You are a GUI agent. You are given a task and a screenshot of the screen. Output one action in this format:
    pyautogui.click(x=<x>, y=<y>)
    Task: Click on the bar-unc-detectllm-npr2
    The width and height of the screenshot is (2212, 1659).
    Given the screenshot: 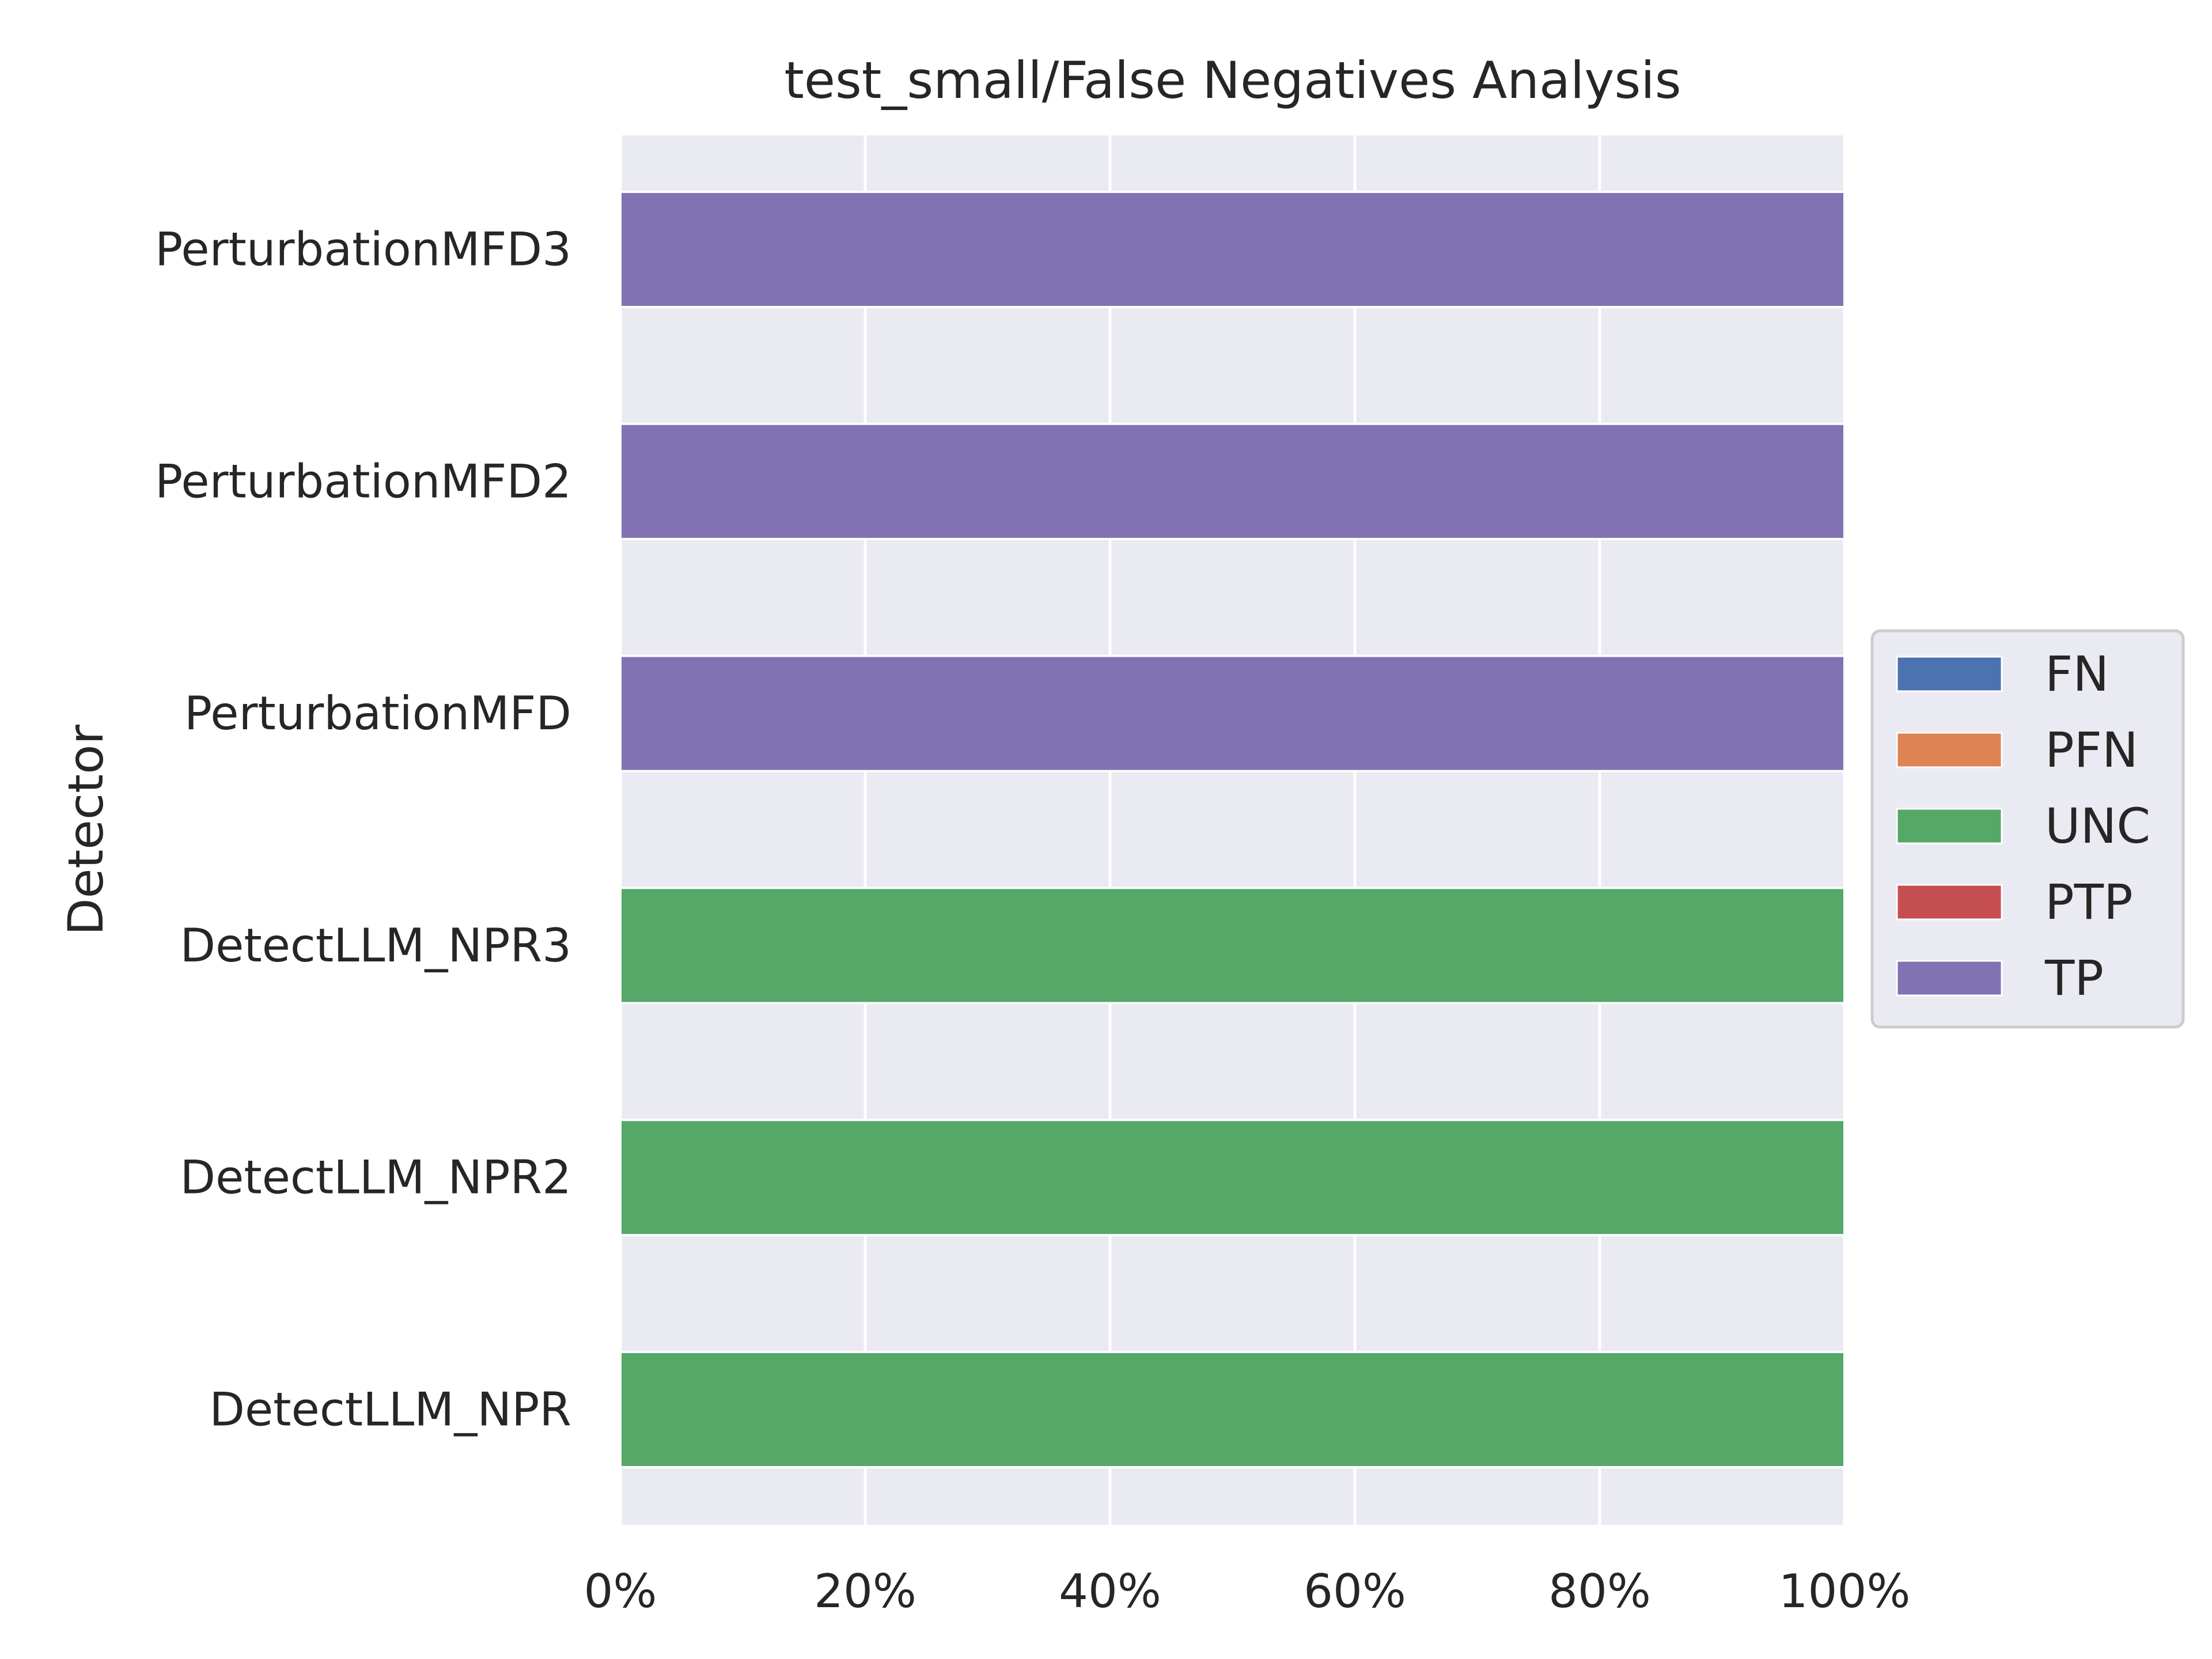 What is the action you would take?
    pyautogui.click(x=1232, y=1178)
    